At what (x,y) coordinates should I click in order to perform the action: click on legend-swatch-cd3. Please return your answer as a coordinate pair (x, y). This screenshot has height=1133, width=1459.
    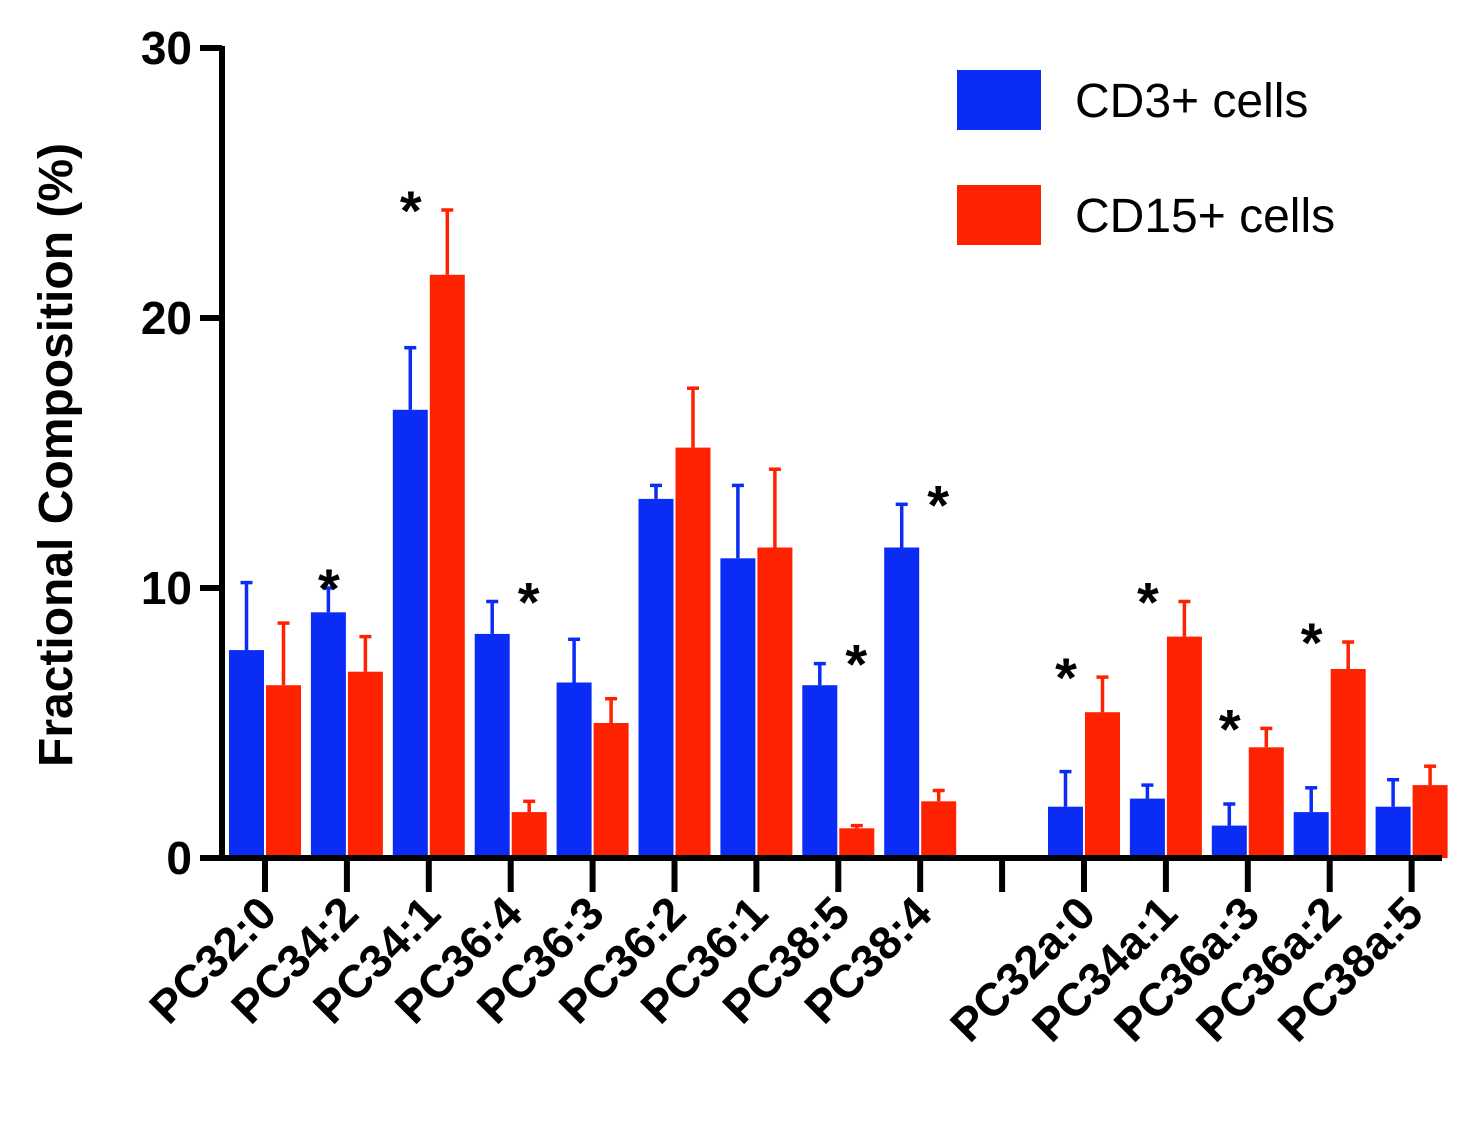
    Looking at the image, I should click on (999, 100).